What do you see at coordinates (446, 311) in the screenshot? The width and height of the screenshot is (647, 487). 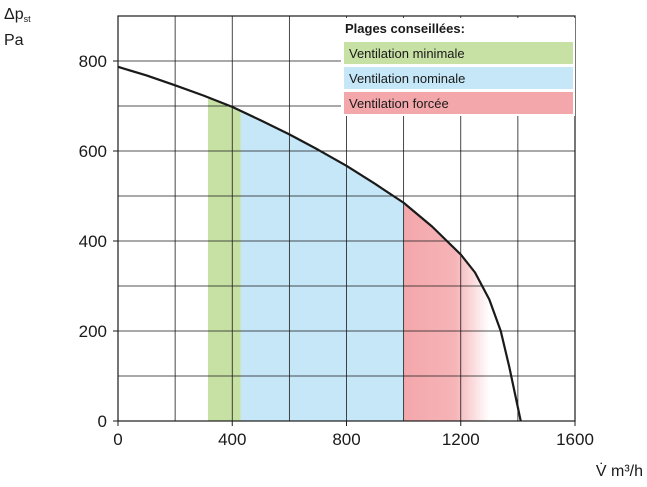 I see `band-ventilation-forcée` at bounding box center [446, 311].